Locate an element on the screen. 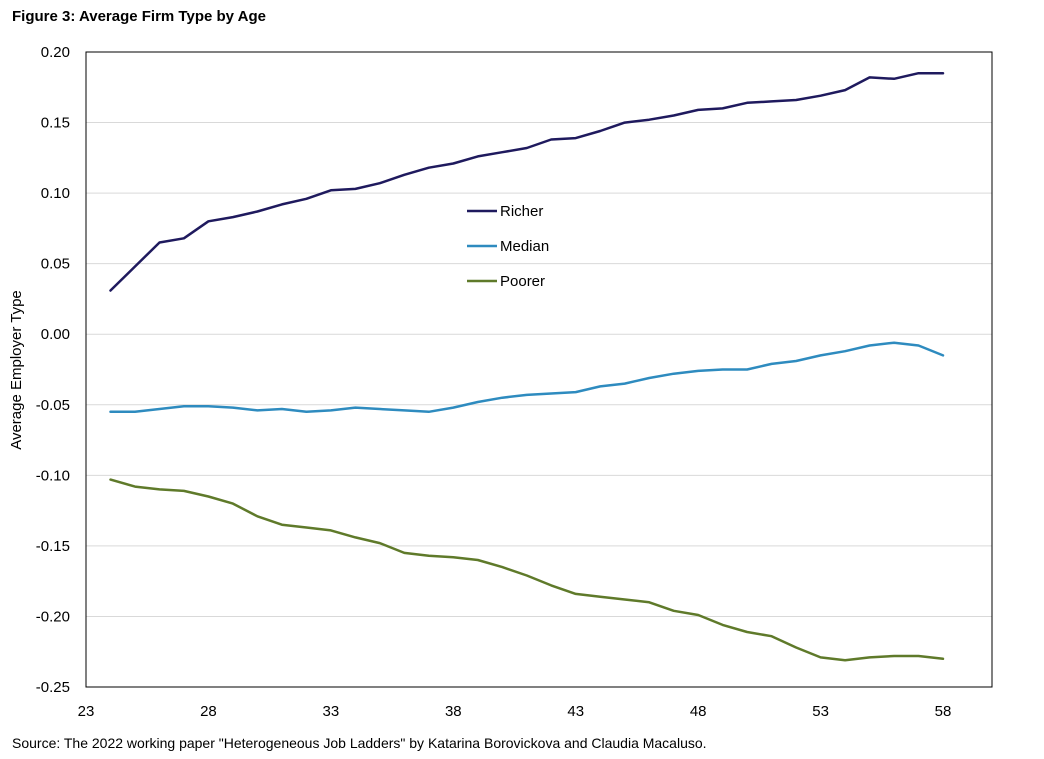  y-tick-label: 0.10 is located at coordinates (55, 193).